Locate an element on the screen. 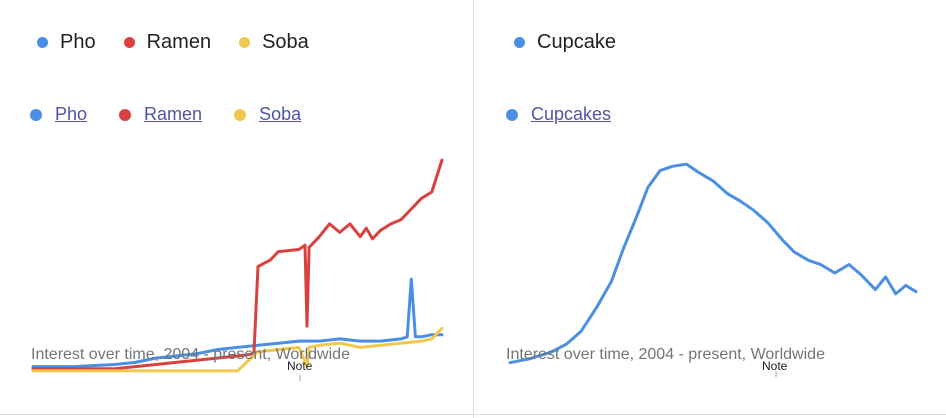 The width and height of the screenshot is (946, 418). legend-links-right: Cupcakes is located at coordinates (574, 114).